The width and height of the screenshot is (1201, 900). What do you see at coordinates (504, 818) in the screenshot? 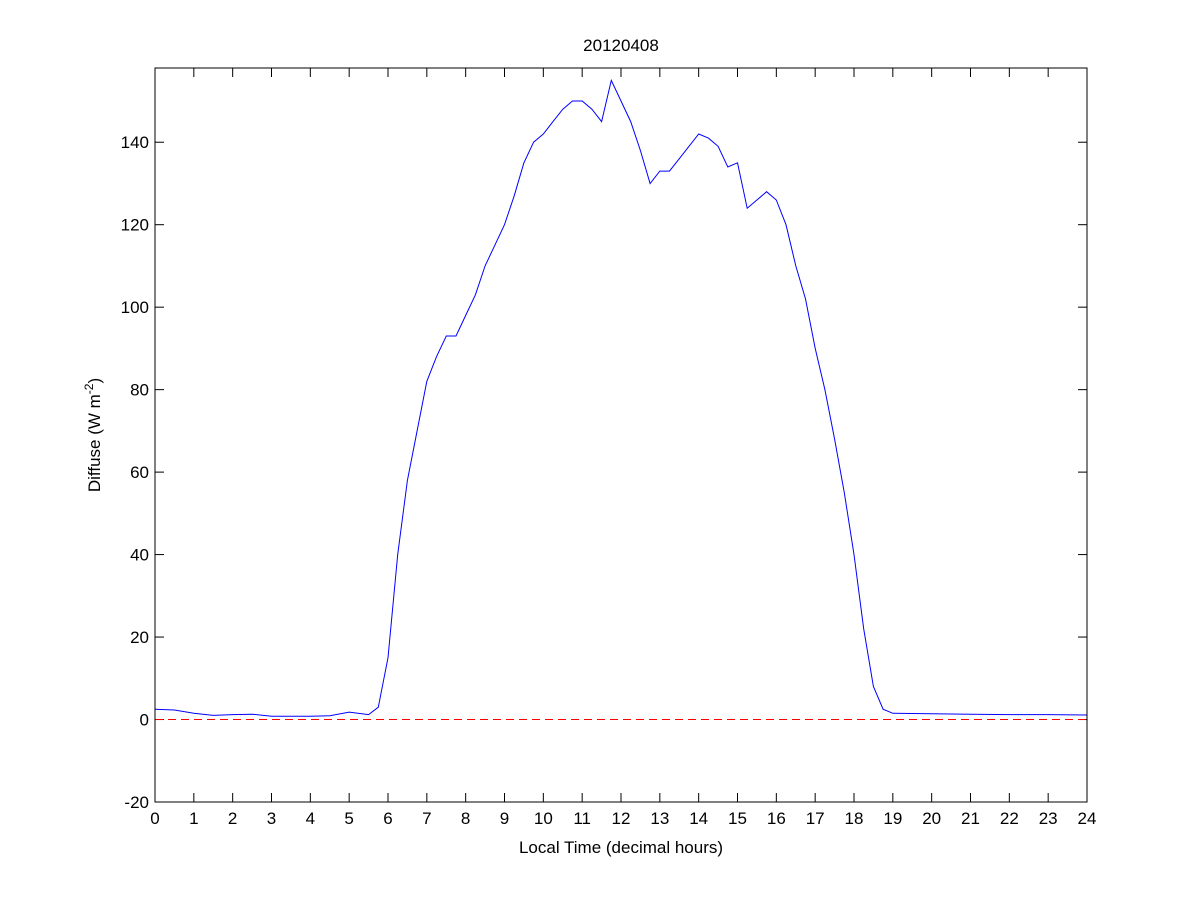
I see `x-tick-label: 9` at bounding box center [504, 818].